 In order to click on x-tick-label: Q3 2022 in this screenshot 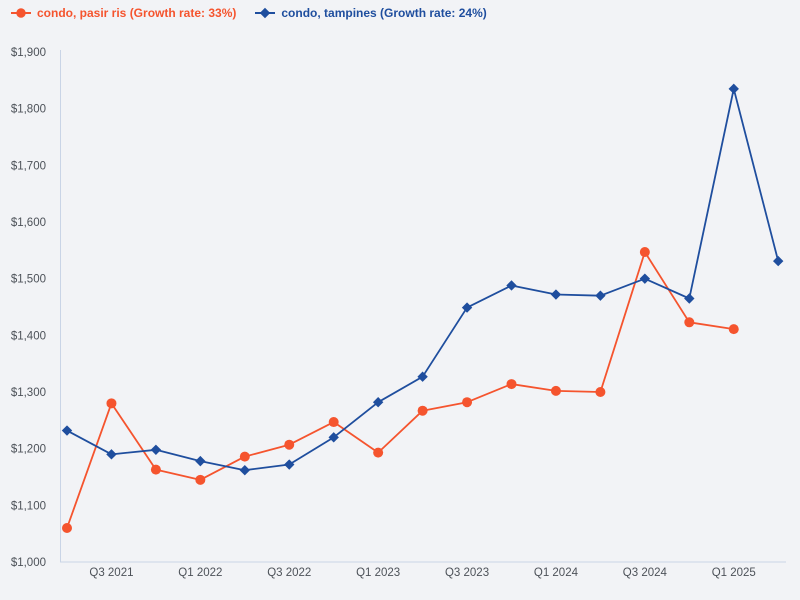, I will do `click(289, 573)`.